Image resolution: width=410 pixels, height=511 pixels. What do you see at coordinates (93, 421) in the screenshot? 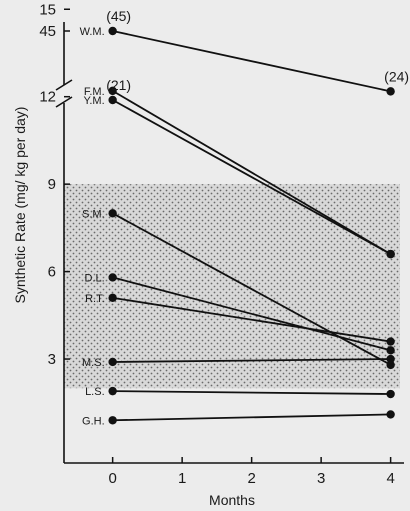
I see `series-label-g-h: G.H.` at bounding box center [93, 421].